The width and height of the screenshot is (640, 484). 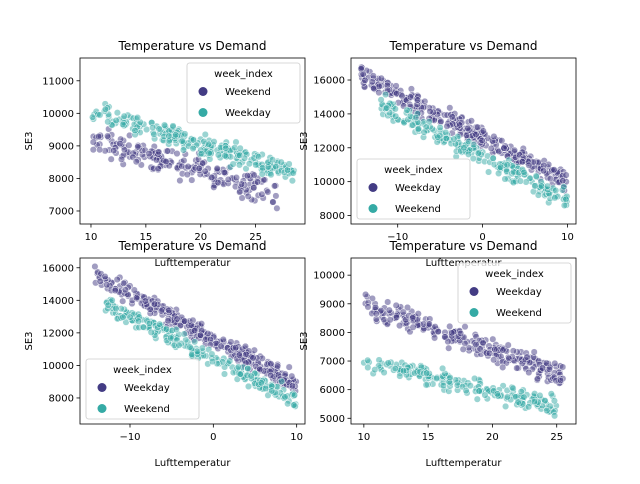 I want to click on x-tick-label: 10, so click(x=363, y=437).